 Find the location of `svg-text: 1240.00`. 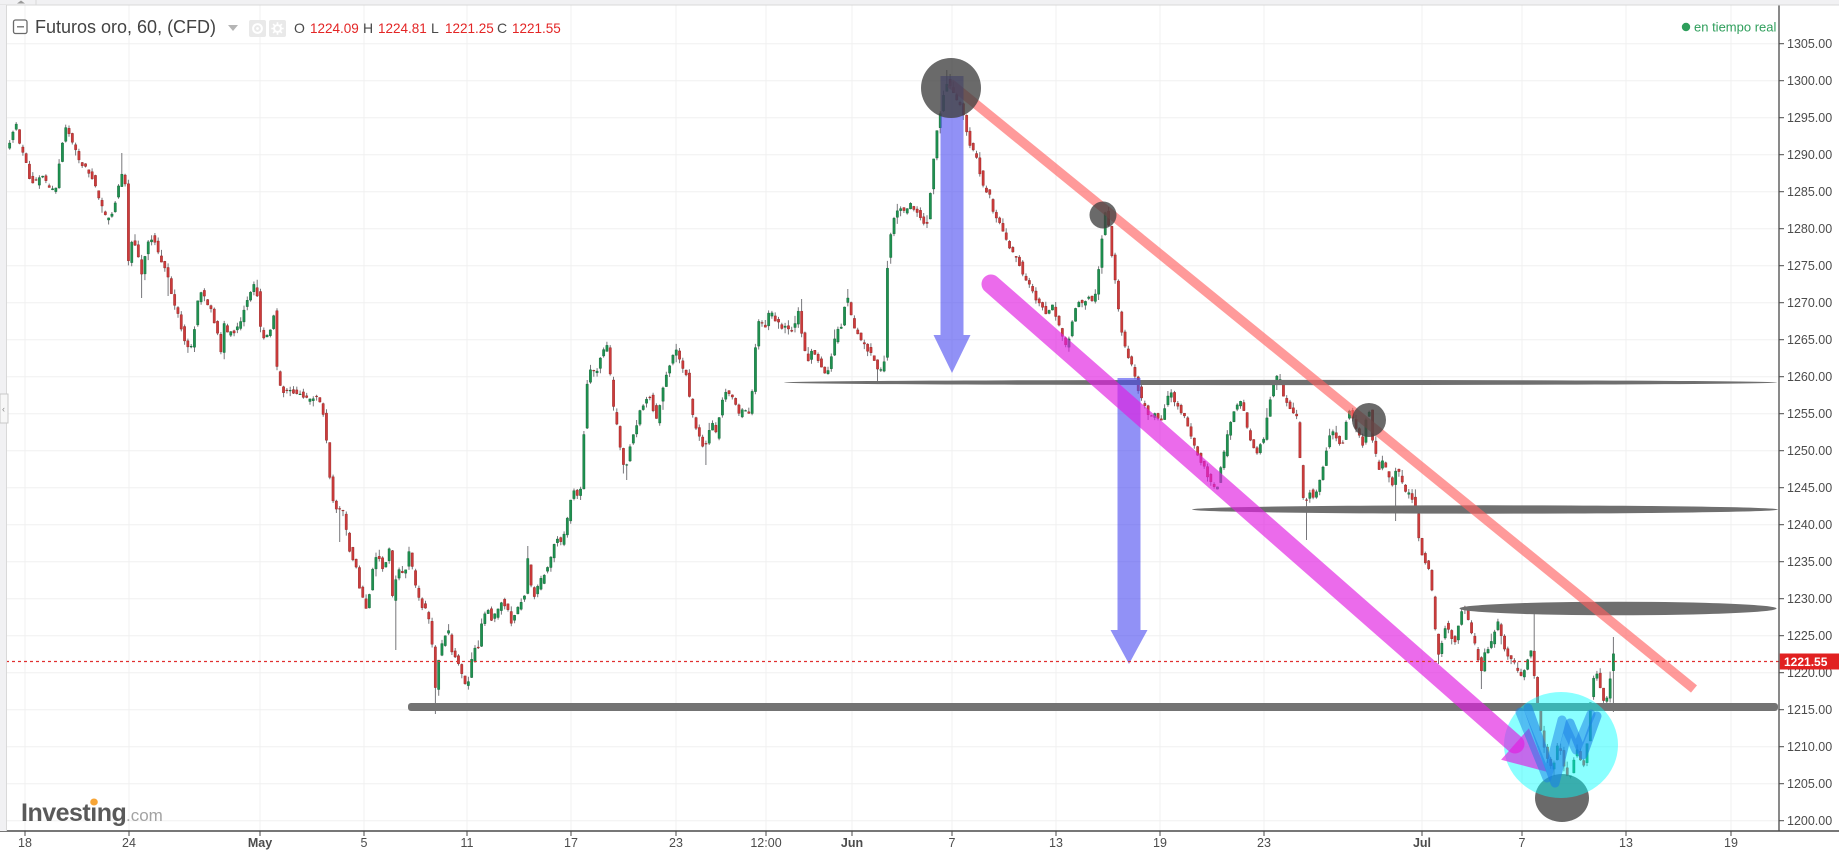

svg-text: 1240.00 is located at coordinates (1809, 525).